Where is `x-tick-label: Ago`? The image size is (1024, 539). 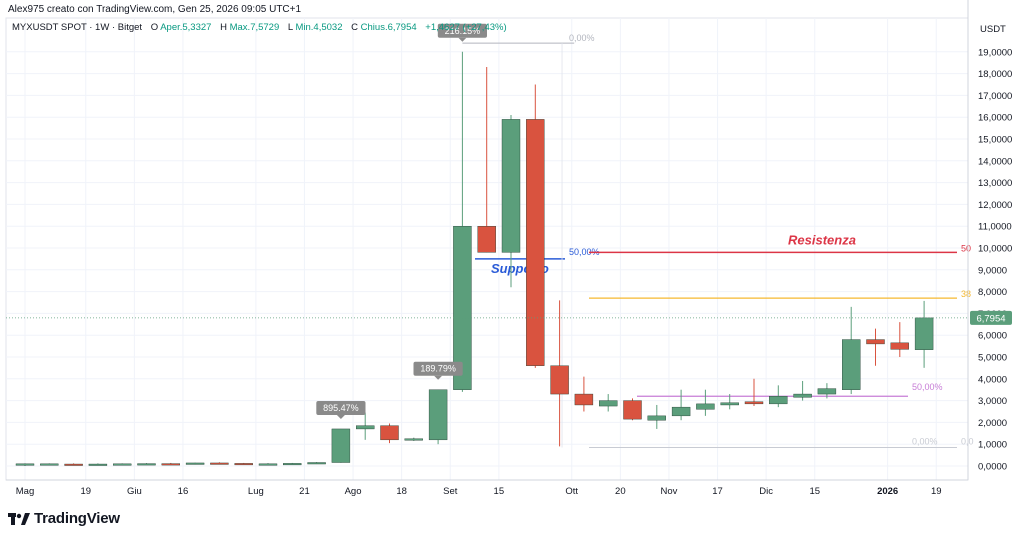
x-tick-label: Ago is located at coordinates (353, 491).